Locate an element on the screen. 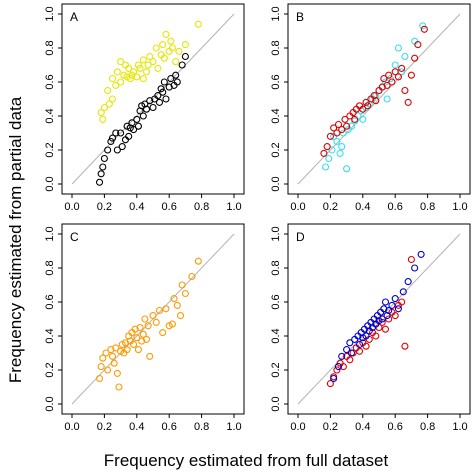 The width and height of the screenshot is (474, 474). y-axis-title: Frequency estimated from partial data is located at coordinates (15, 239).